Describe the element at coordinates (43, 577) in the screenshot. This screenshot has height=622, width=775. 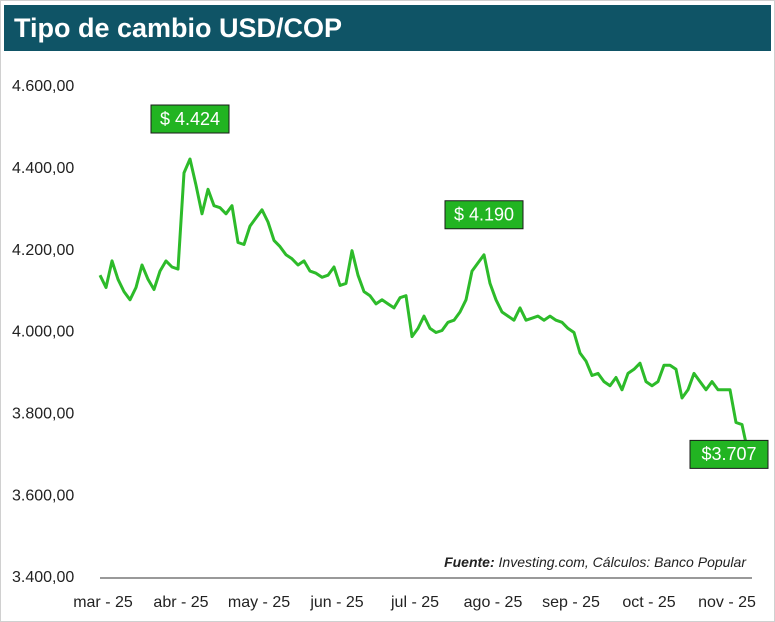
I see `y-tick-label: 3.400,00` at that location.